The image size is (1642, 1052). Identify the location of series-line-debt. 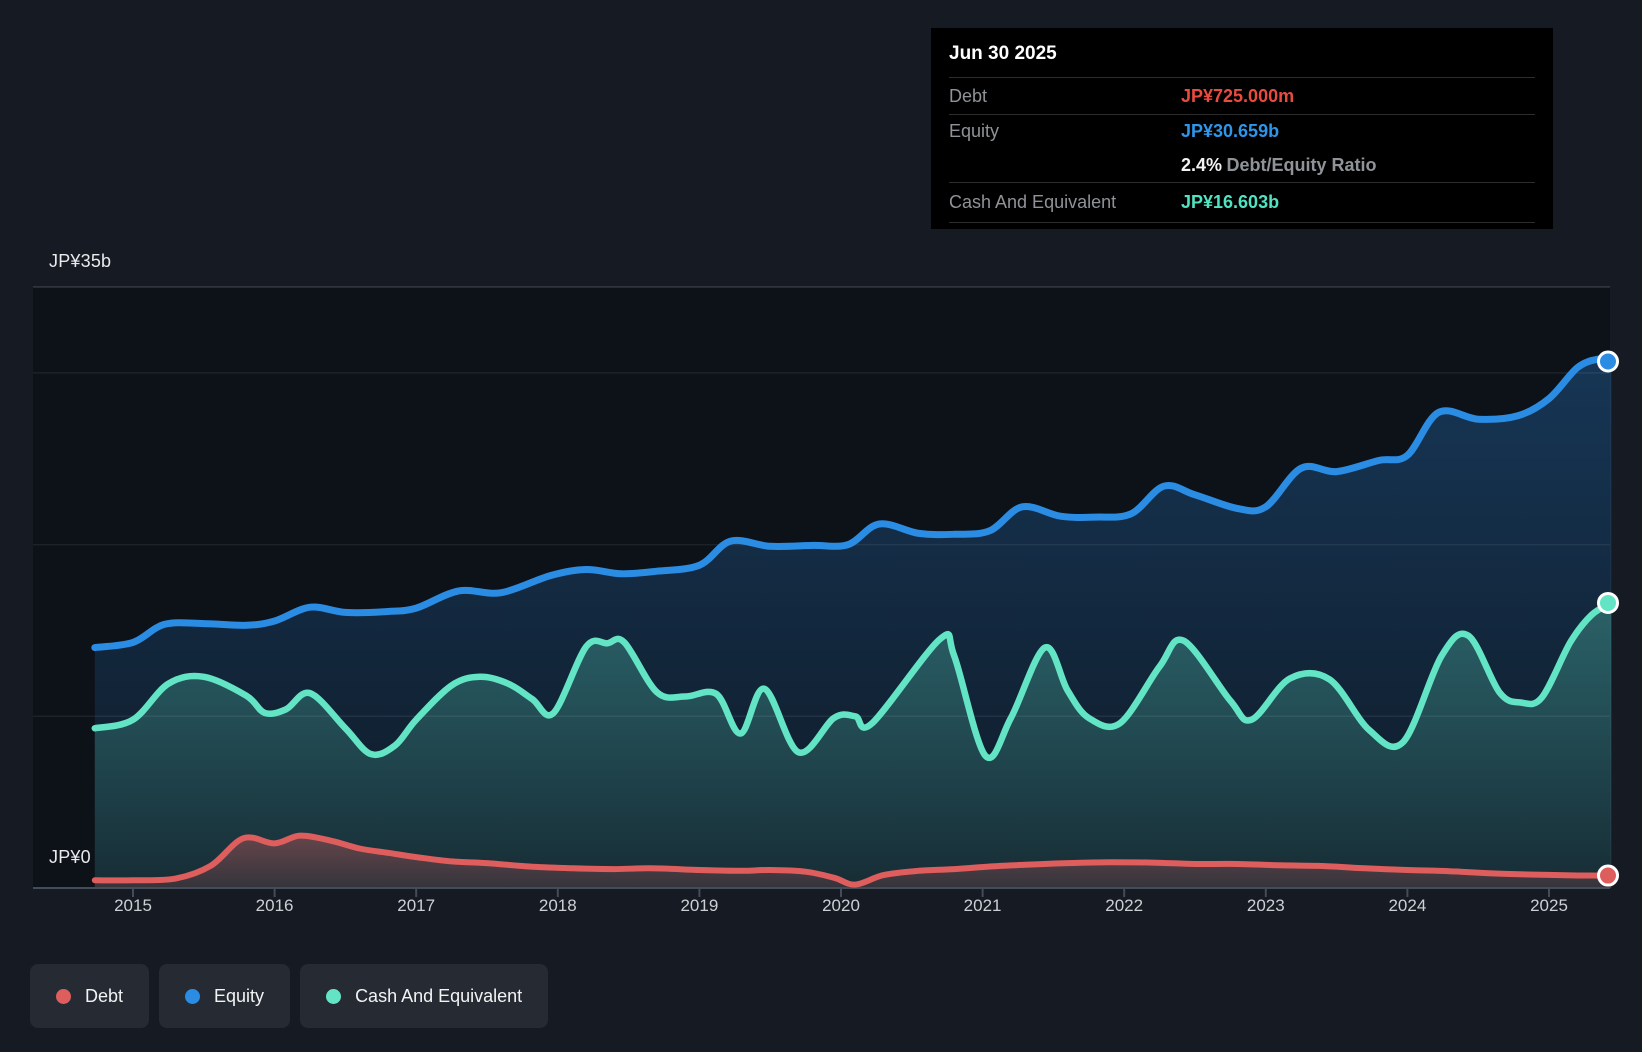
(853, 860).